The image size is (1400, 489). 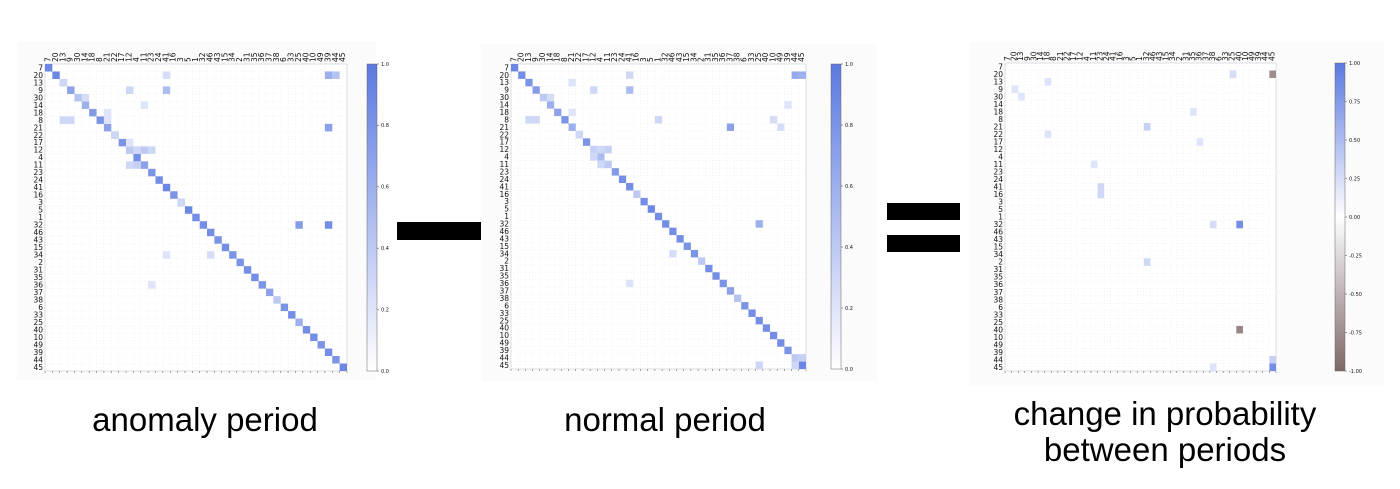 I want to click on anomaly-y-tick-label: 21, so click(x=38, y=127).